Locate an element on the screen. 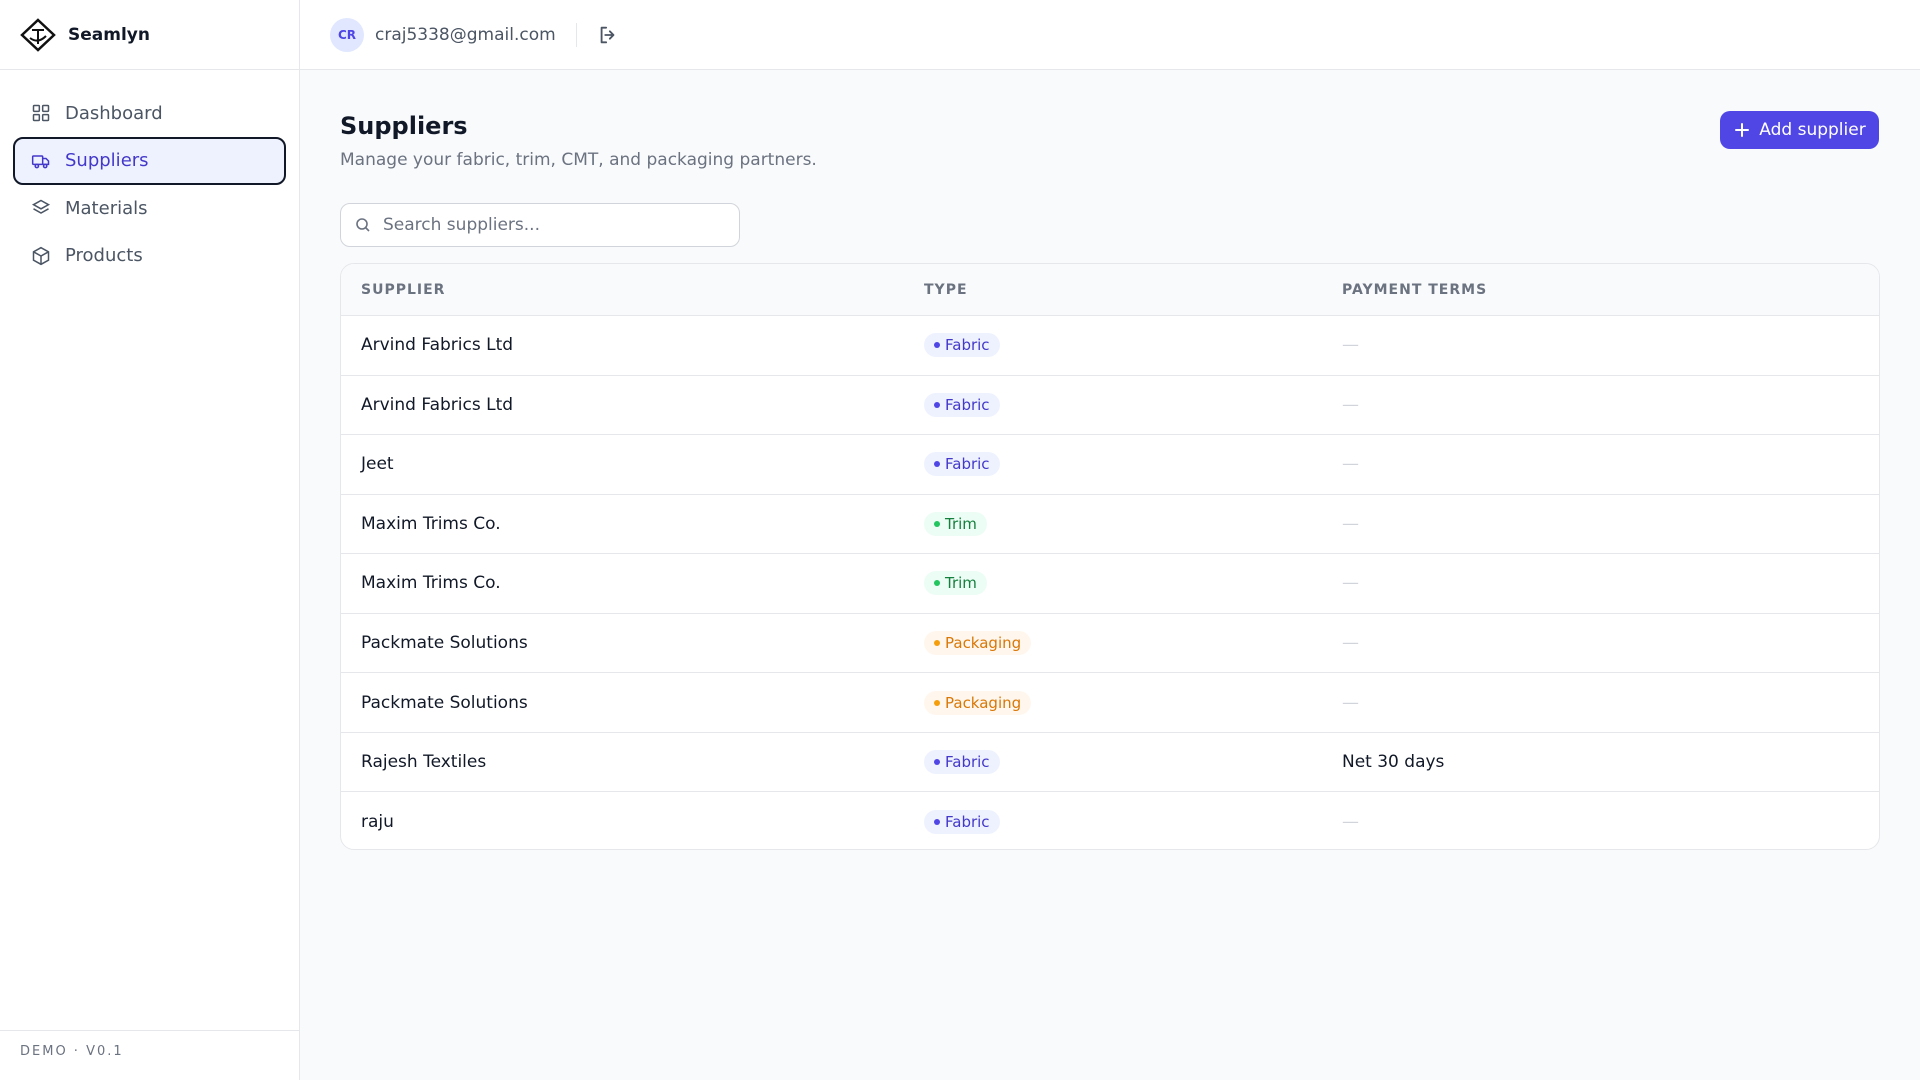 Image resolution: width=1920 pixels, height=1080 pixels. user-email: craj5338@gmail.com is located at coordinates (465, 34).